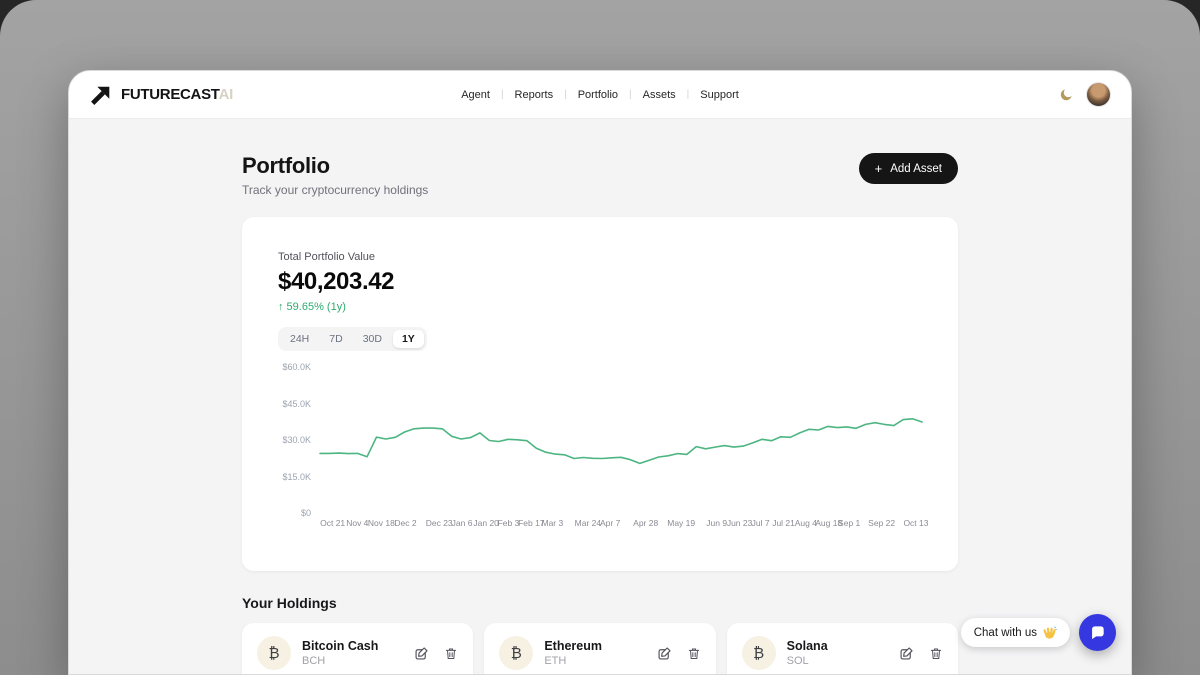 The image size is (1200, 675). What do you see at coordinates (719, 94) in the screenshot?
I see `nav-support: Support` at bounding box center [719, 94].